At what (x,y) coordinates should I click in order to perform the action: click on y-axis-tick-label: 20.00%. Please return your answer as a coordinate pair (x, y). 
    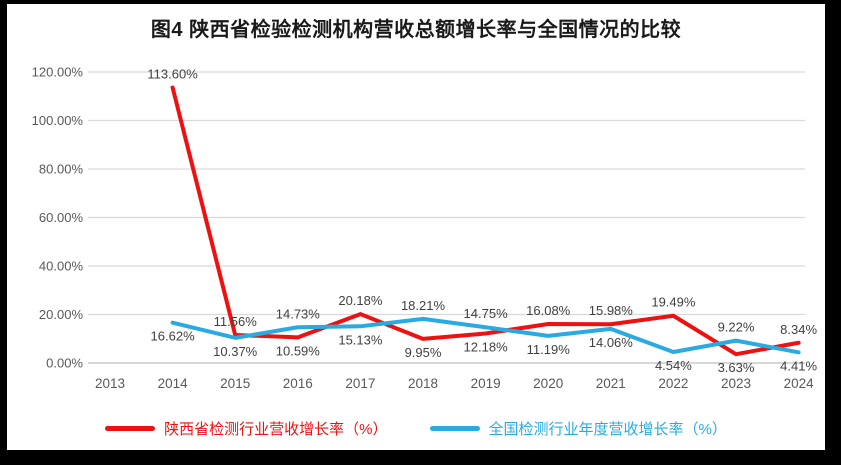
    Looking at the image, I should click on (61, 314).